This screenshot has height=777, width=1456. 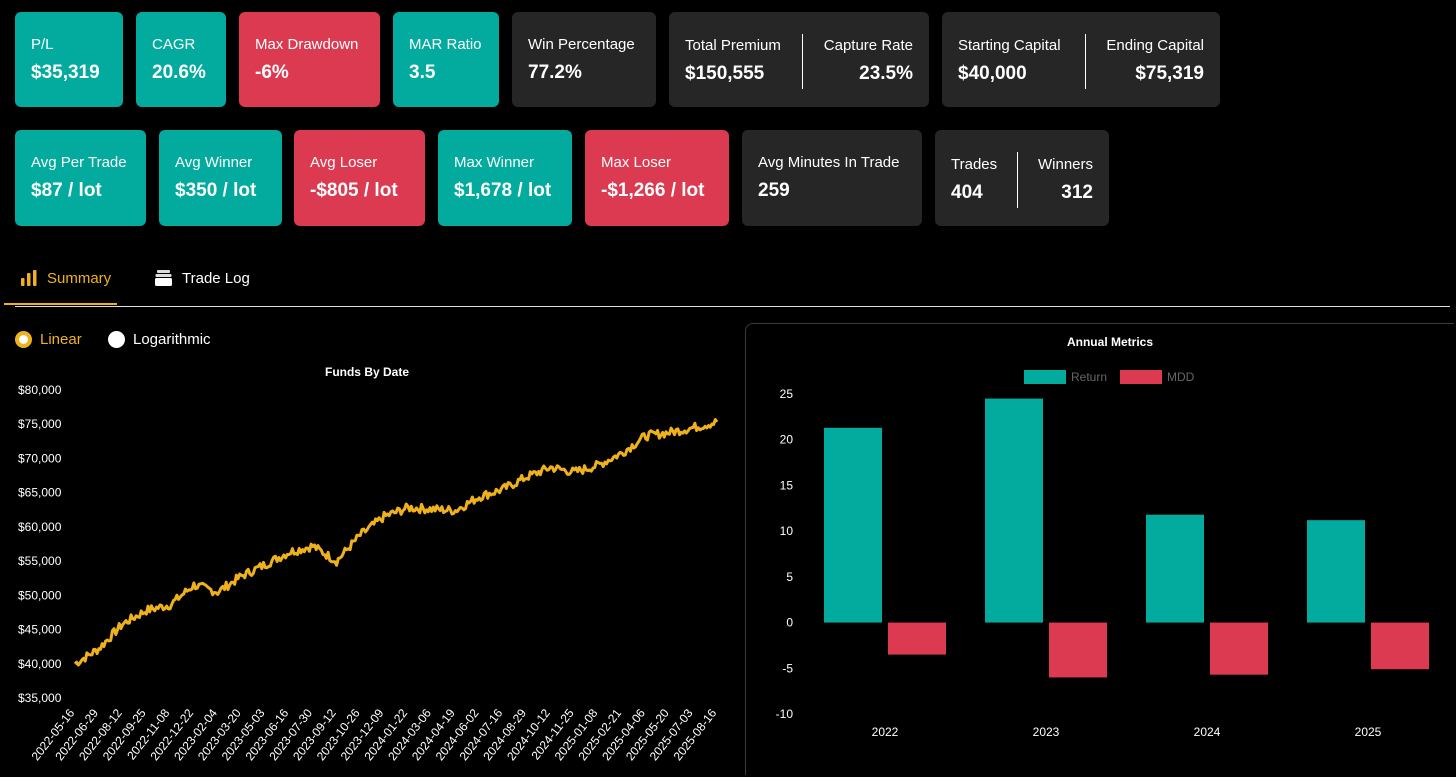 What do you see at coordinates (216, 190) in the screenshot?
I see `stat-value: $350 / lot` at bounding box center [216, 190].